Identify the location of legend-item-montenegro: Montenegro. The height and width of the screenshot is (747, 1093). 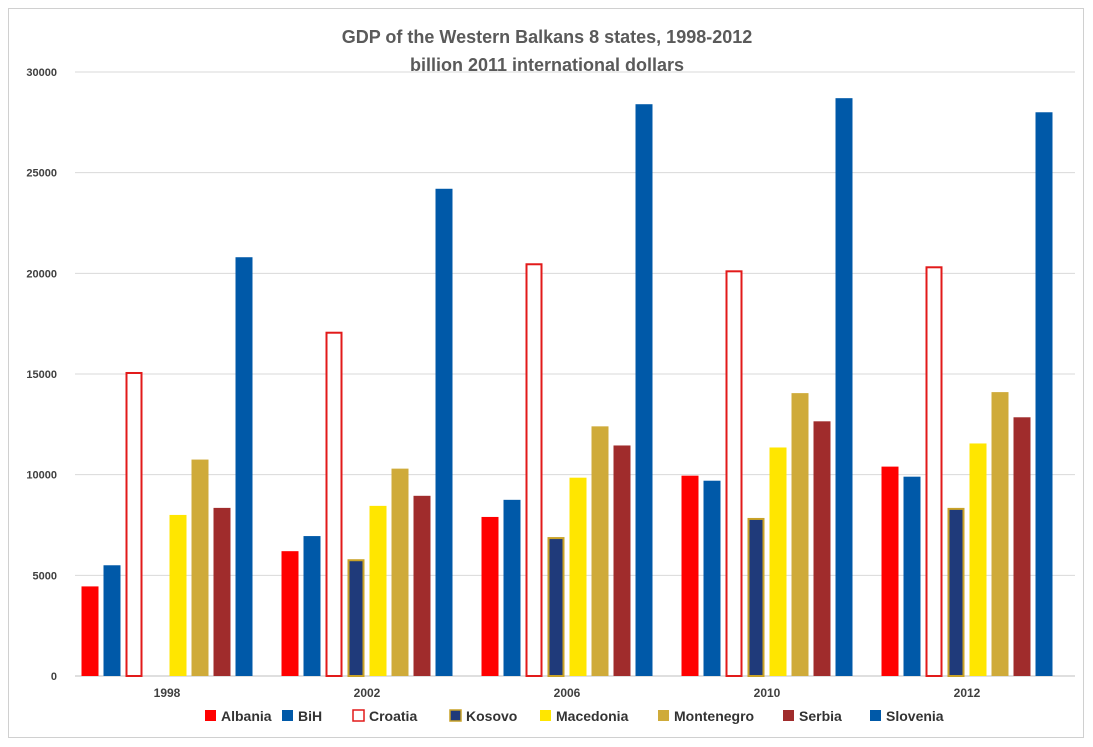
(706, 716).